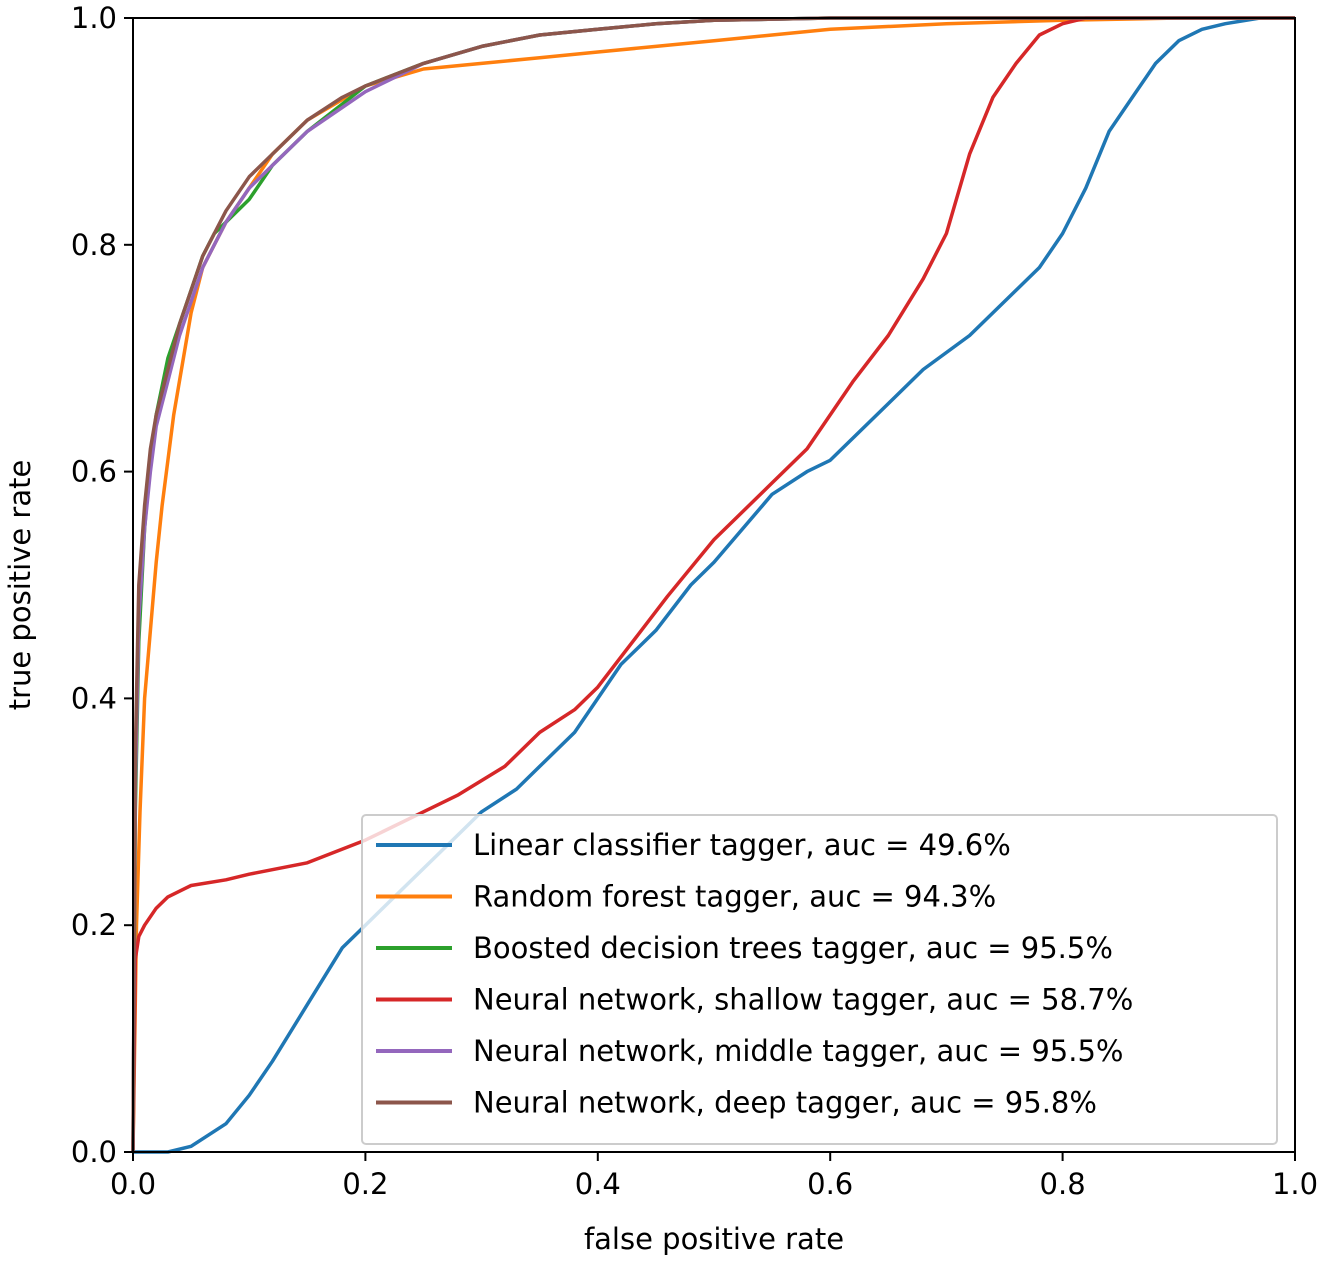 This screenshot has height=1262, width=1327. I want to click on x-tick-label: 1.0, so click(1295, 1184).